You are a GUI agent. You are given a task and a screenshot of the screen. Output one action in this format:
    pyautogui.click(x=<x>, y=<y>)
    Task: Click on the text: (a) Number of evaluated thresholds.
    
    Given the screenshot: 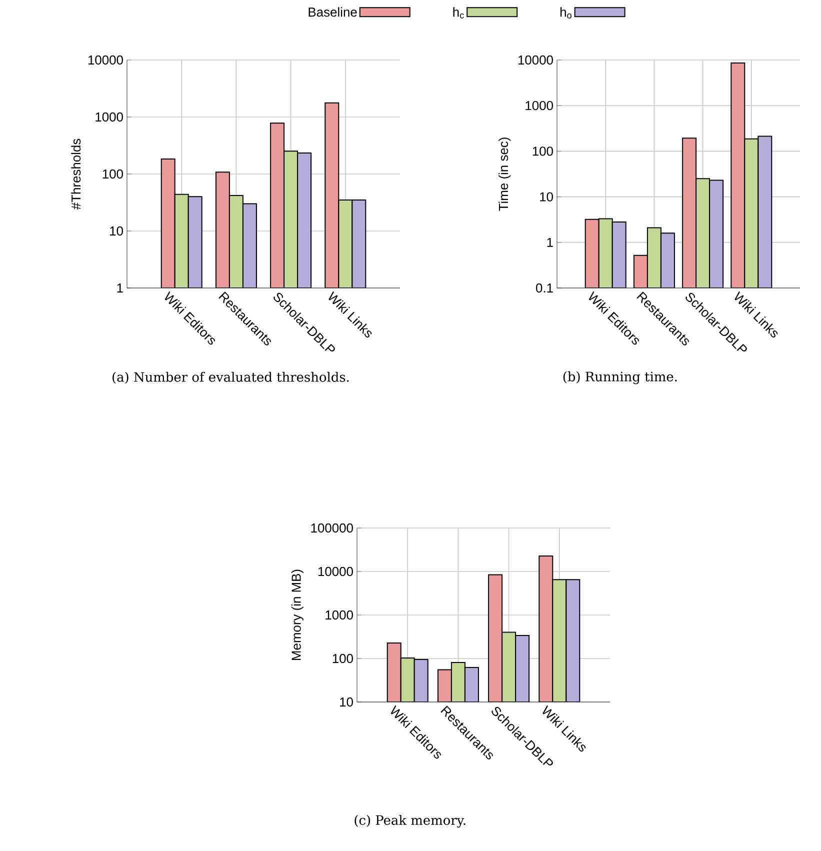 What is the action you would take?
    pyautogui.click(x=230, y=378)
    